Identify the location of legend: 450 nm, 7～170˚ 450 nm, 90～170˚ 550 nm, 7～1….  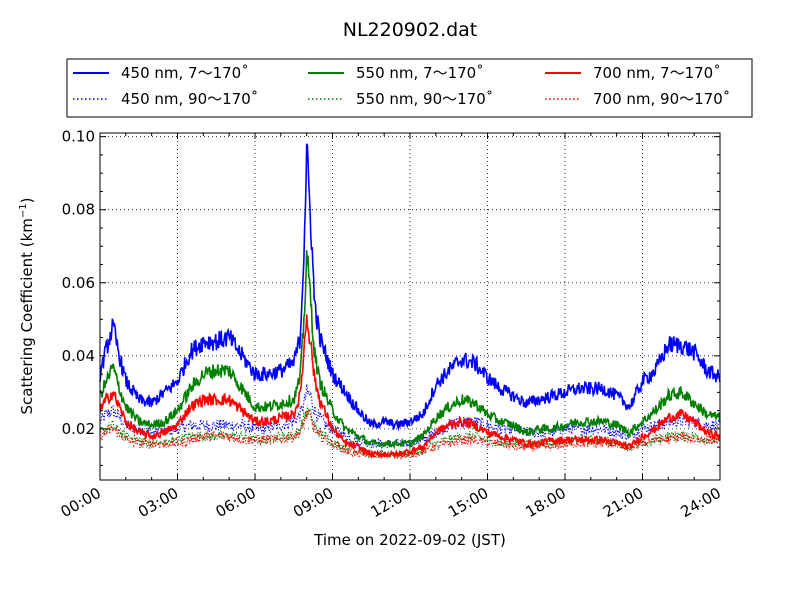
(409, 88).